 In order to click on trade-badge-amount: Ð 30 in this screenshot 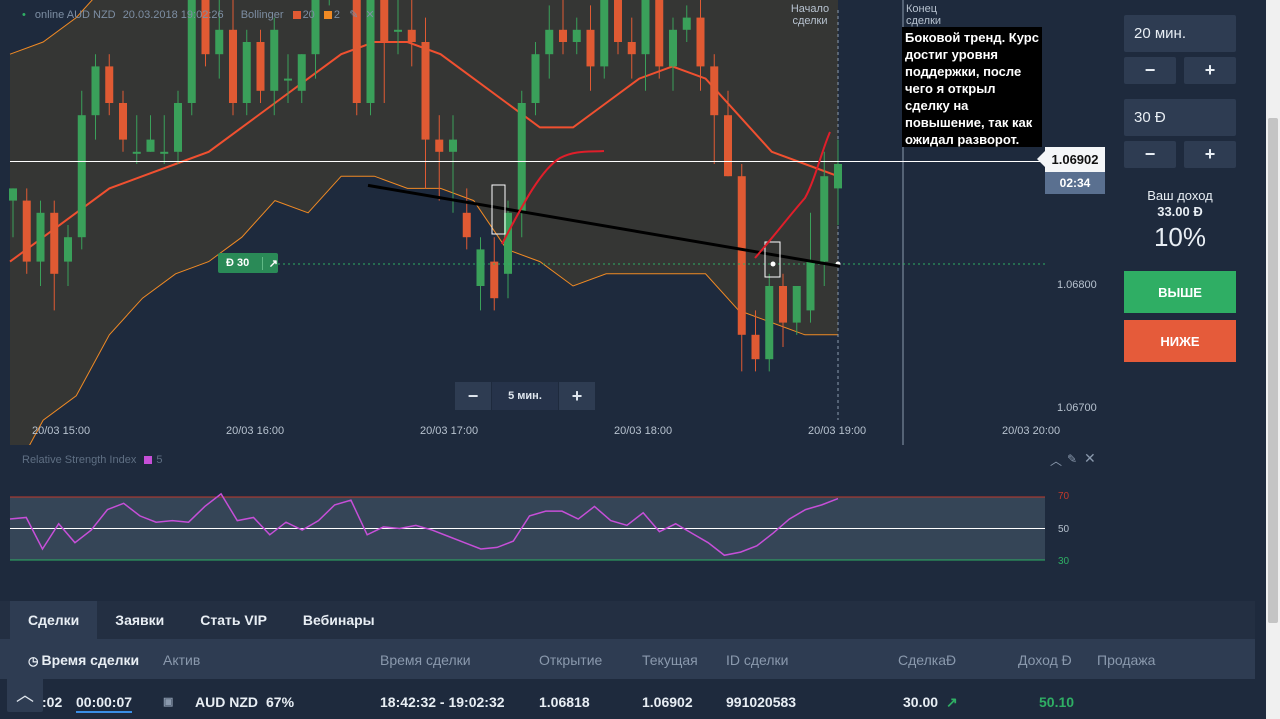, I will do `click(238, 263)`.